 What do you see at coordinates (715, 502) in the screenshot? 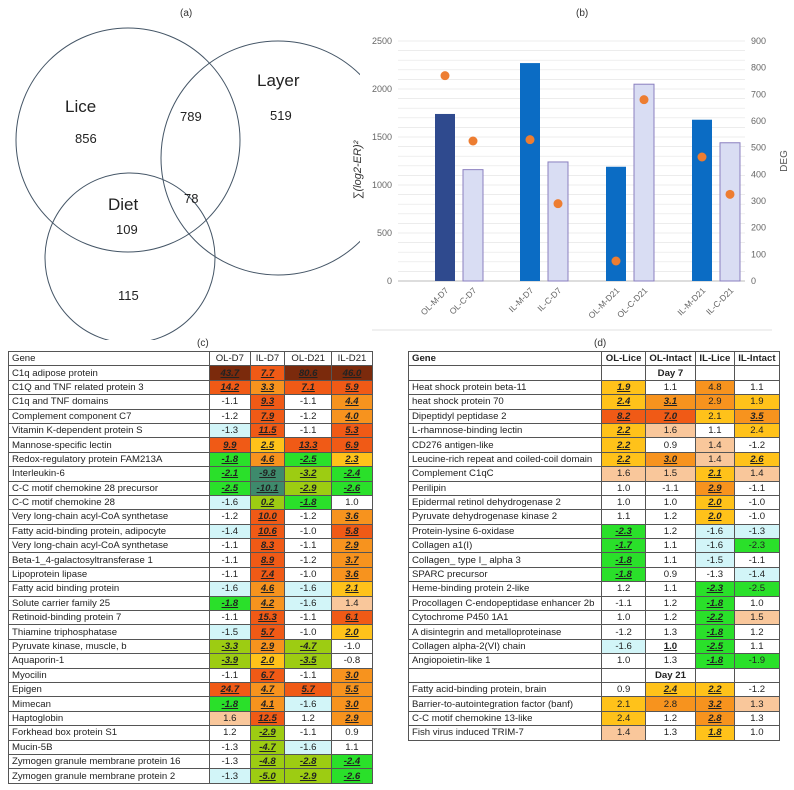
I see `fold-change-cell: 2.0` at bounding box center [715, 502].